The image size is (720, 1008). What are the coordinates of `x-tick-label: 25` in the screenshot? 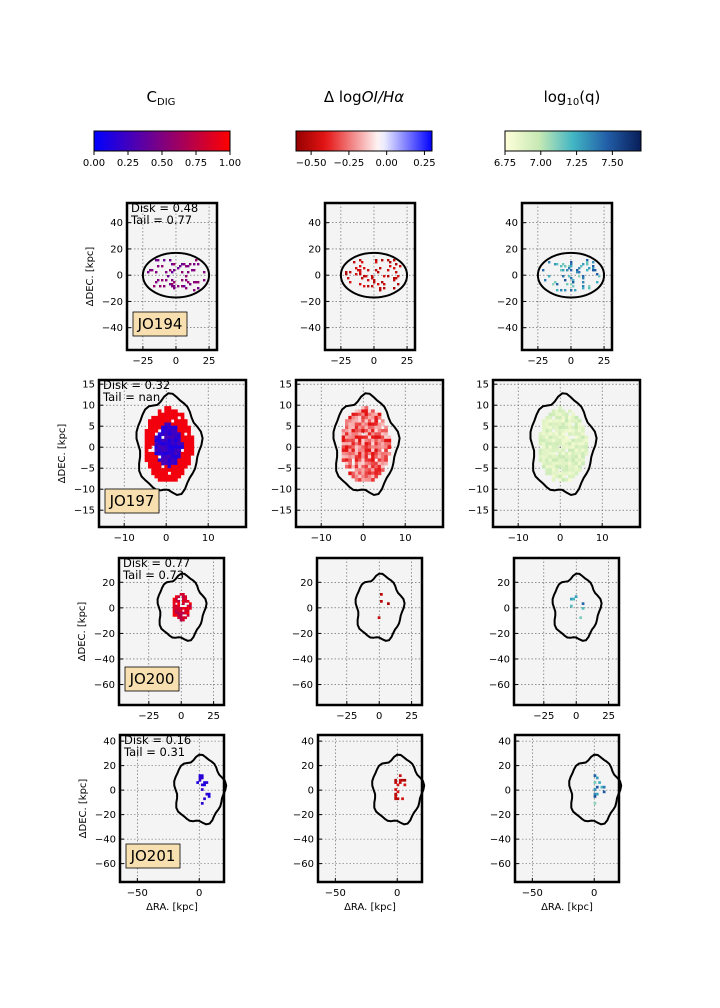 It's located at (411, 716).